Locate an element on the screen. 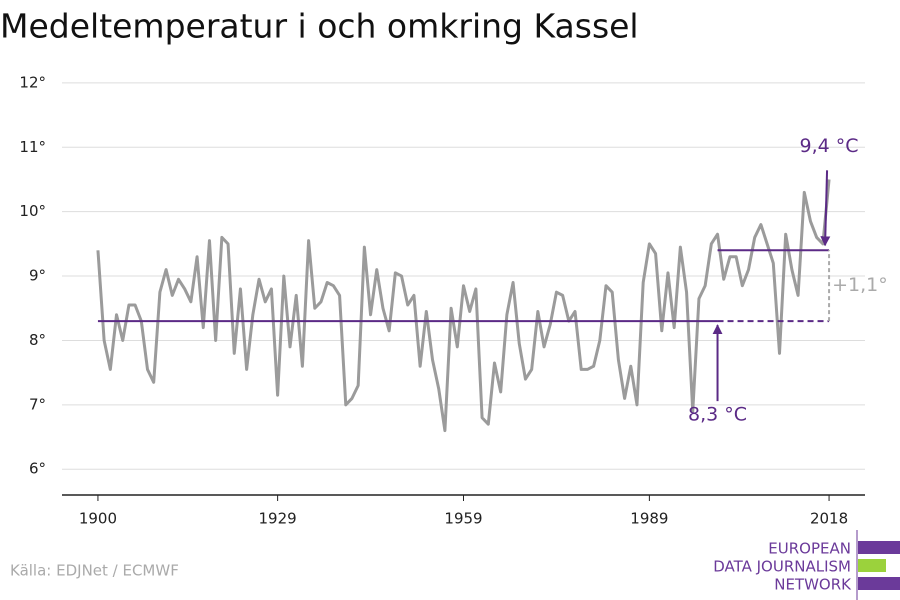 The height and width of the screenshot is (600, 900). difference-label: +1,1° is located at coordinates (860, 285).